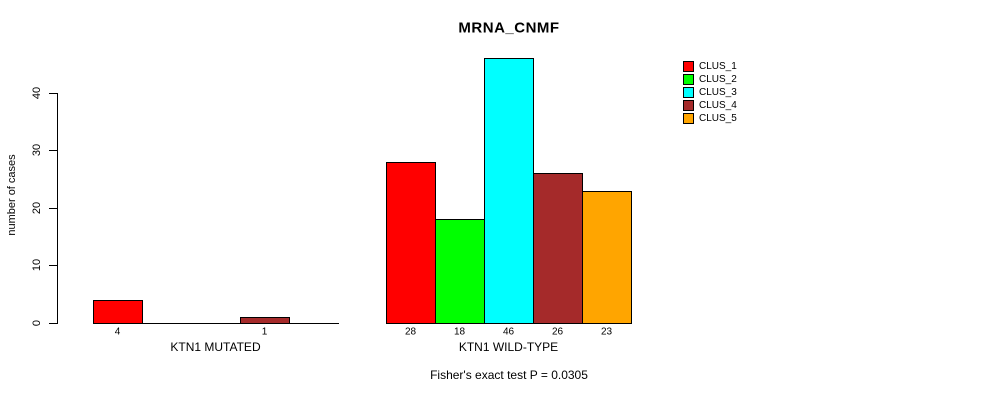 This screenshot has height=400, width=990. I want to click on group-label: KTN1 MUTATED, so click(215, 347).